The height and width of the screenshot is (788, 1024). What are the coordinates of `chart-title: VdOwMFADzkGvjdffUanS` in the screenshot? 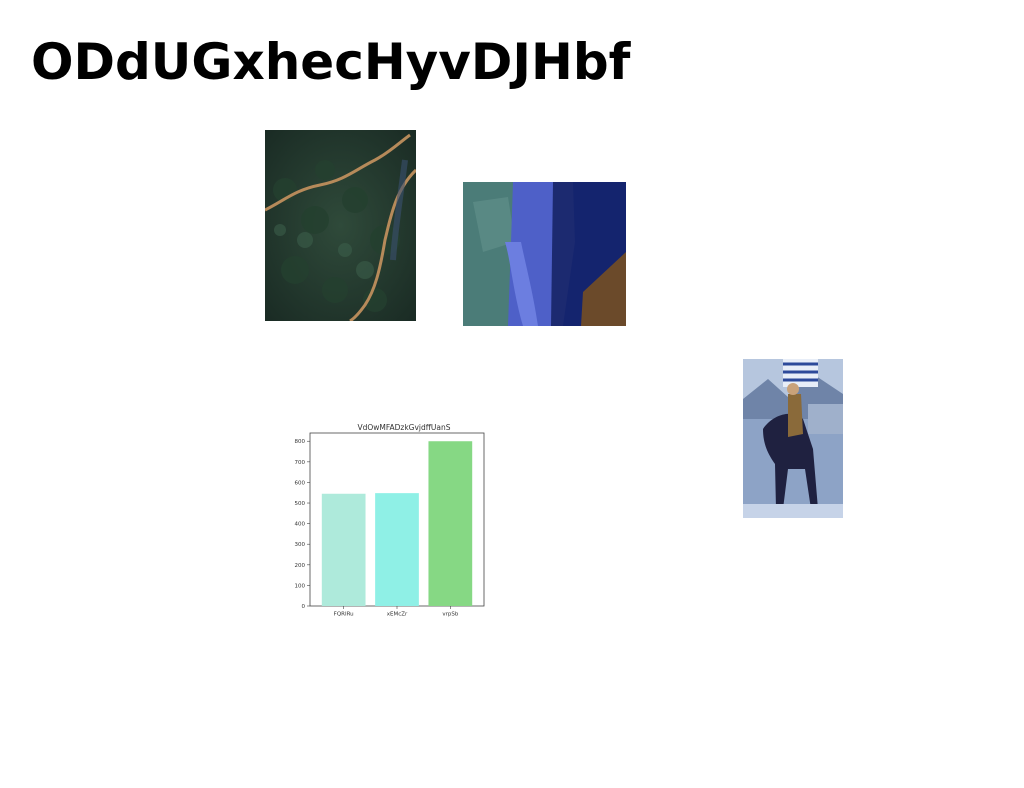 It's located at (403, 427).